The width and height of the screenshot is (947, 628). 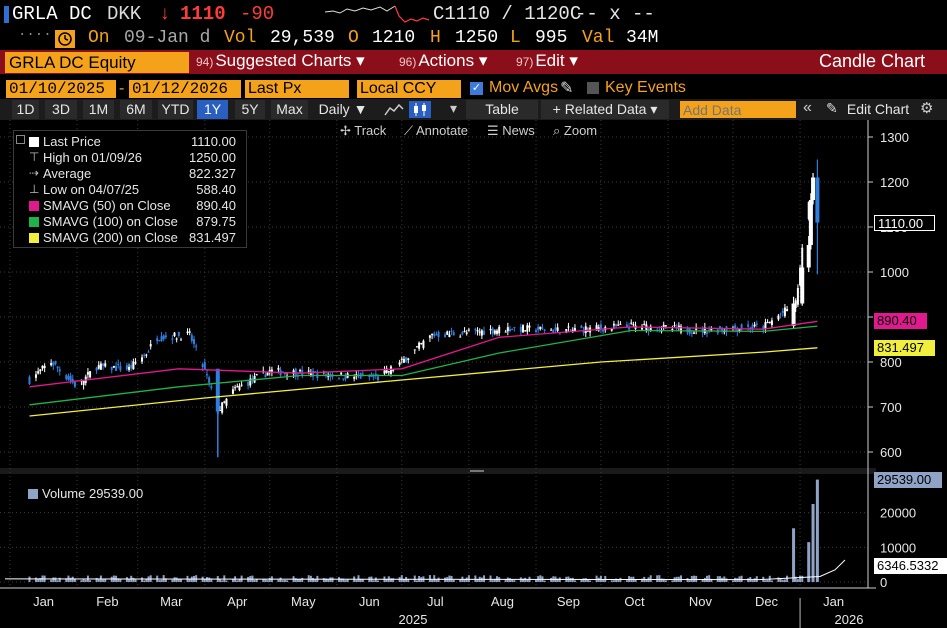 I want to click on actions-menu: 96) Actions ▾, so click(x=443, y=60).